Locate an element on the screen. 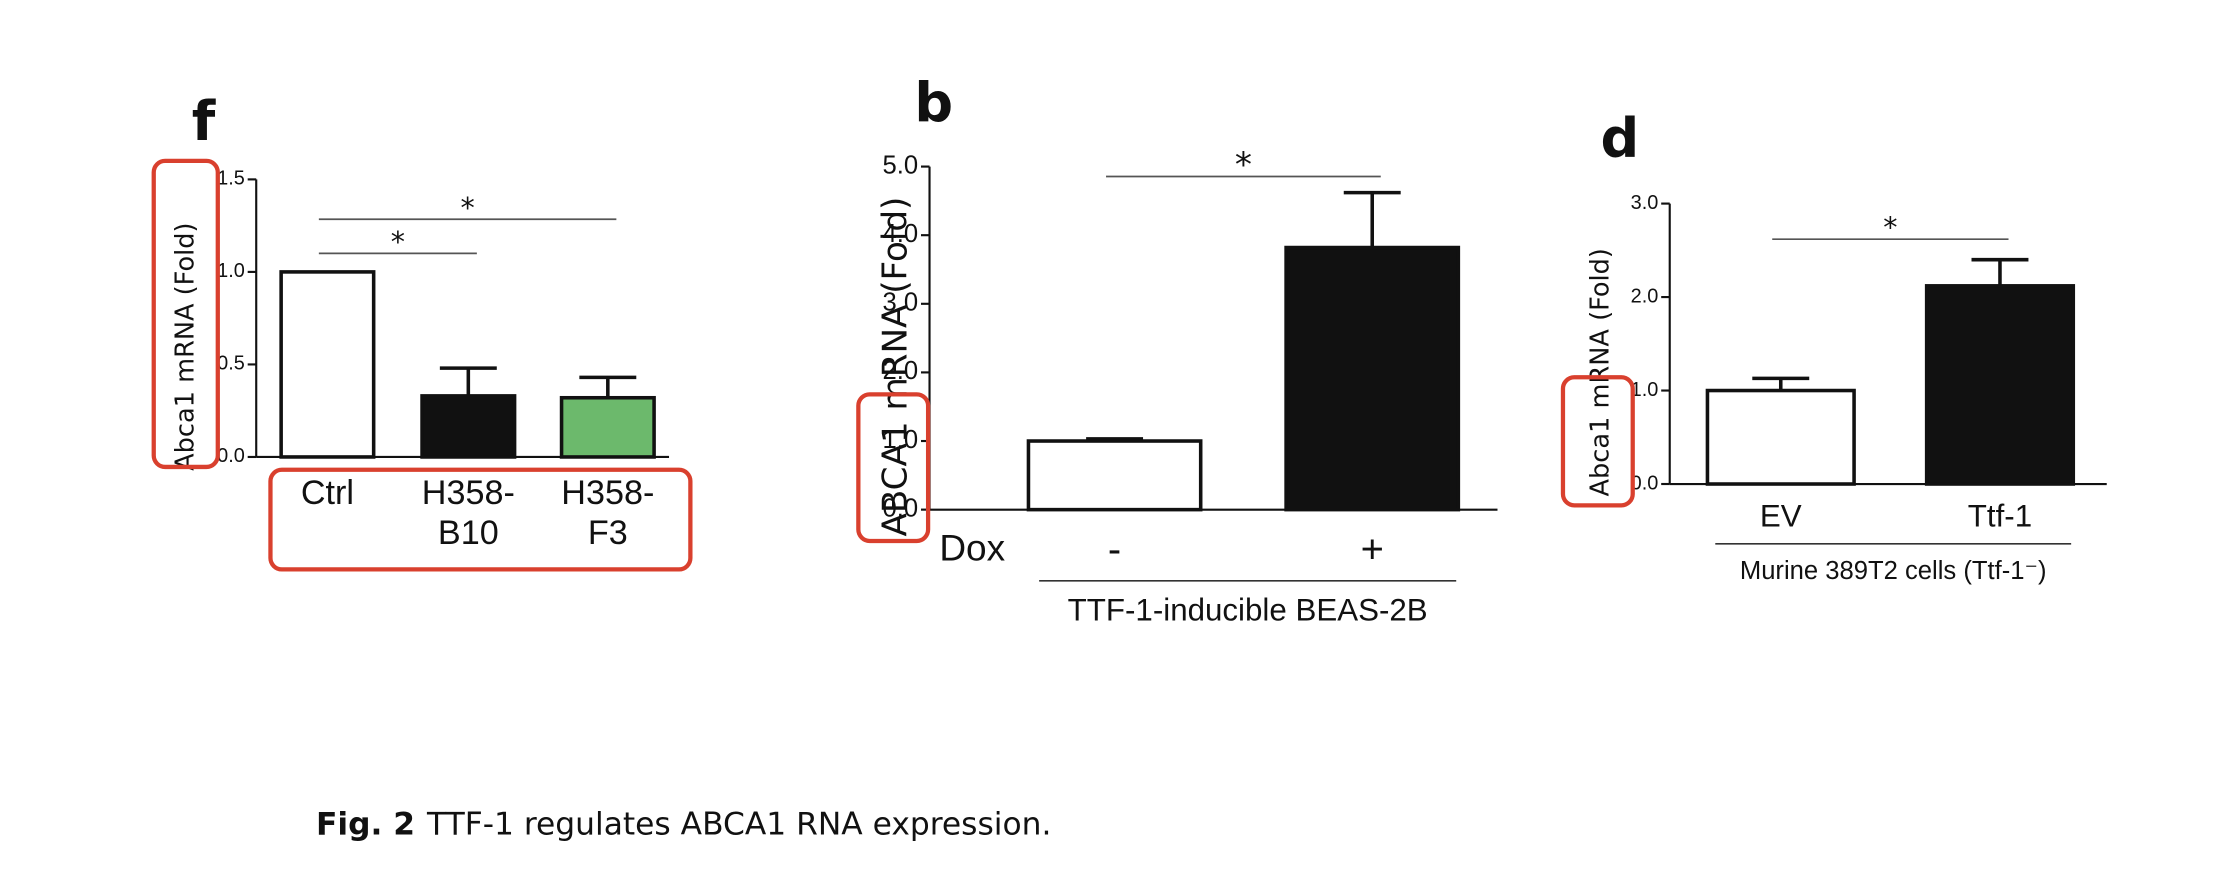 This screenshot has height=894, width=2232. x-tick-label: Ttf-1 is located at coordinates (2000, 516).